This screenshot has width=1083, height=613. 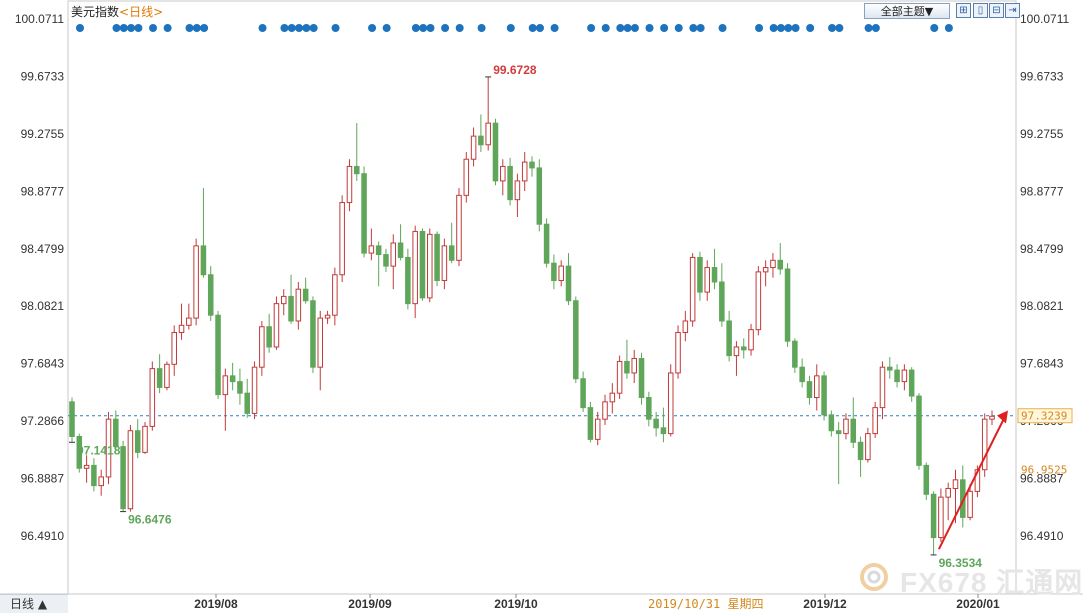 I want to click on period-selector: 日线 ▲, so click(x=34, y=603).